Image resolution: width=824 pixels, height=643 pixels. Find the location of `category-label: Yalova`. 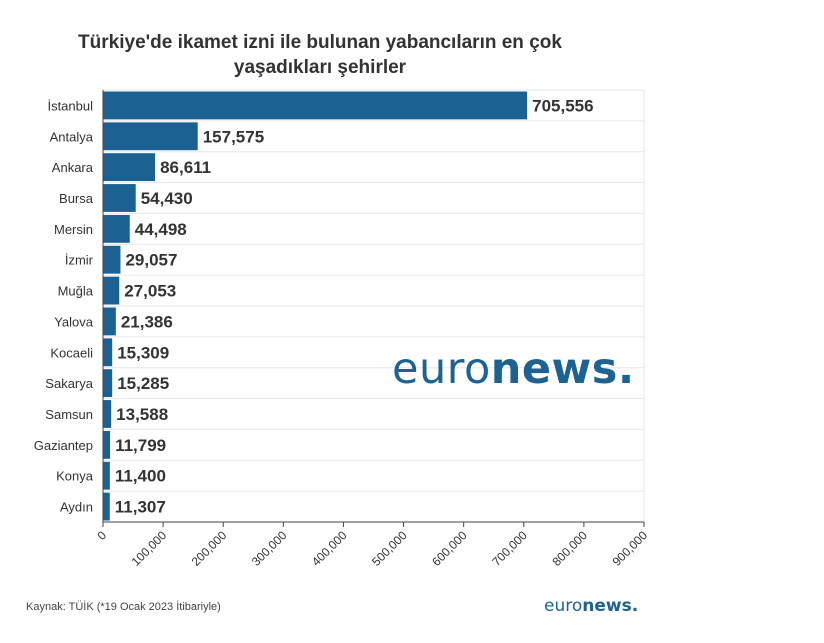

category-label: Yalova is located at coordinates (74, 321).